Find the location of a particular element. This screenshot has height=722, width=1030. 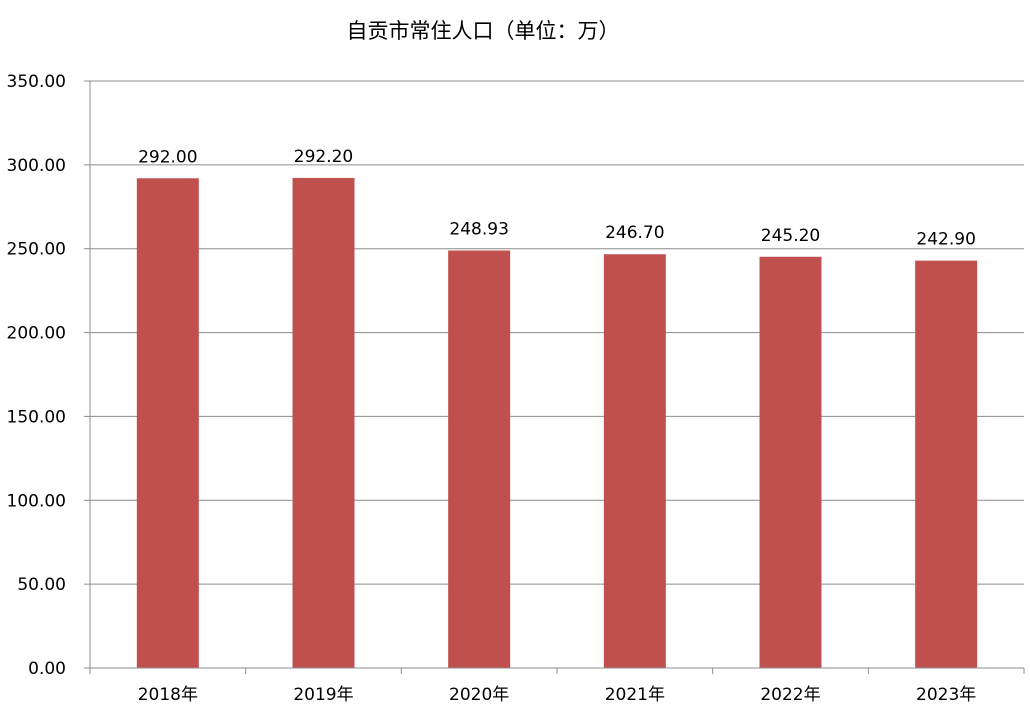

data-label: 246.70 is located at coordinates (634, 233).